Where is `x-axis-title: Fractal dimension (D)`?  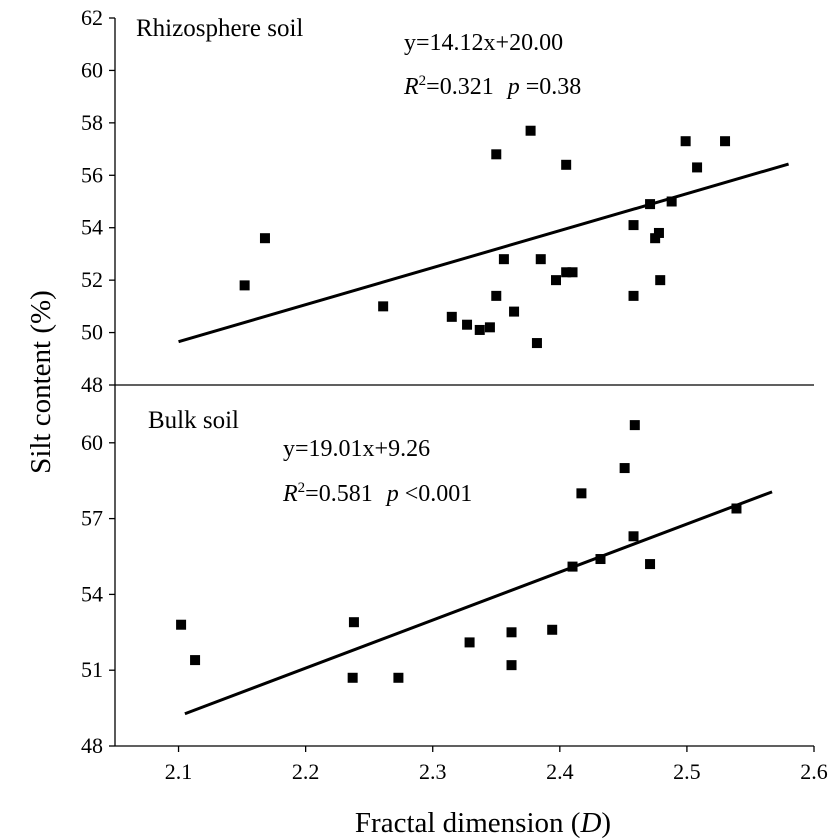 x-axis-title: Fractal dimension (D) is located at coordinates (483, 823).